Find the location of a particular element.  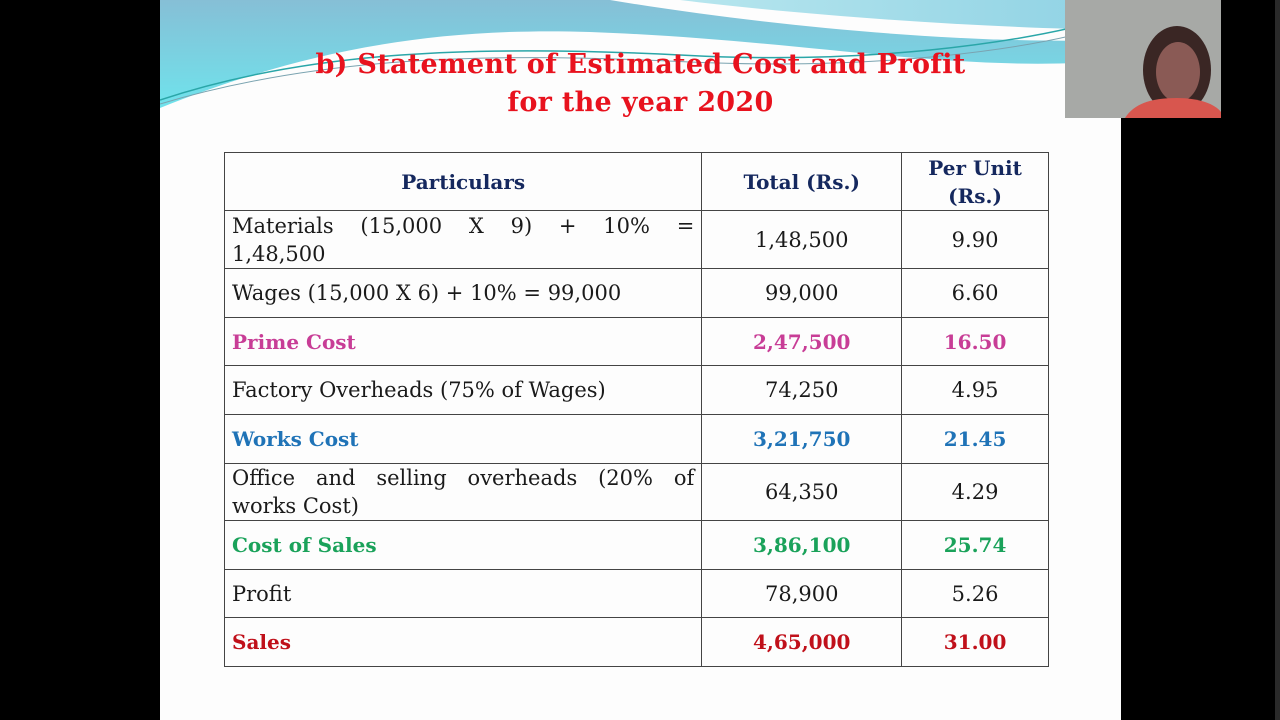

cell-total: 74,250 is located at coordinates (802, 390).